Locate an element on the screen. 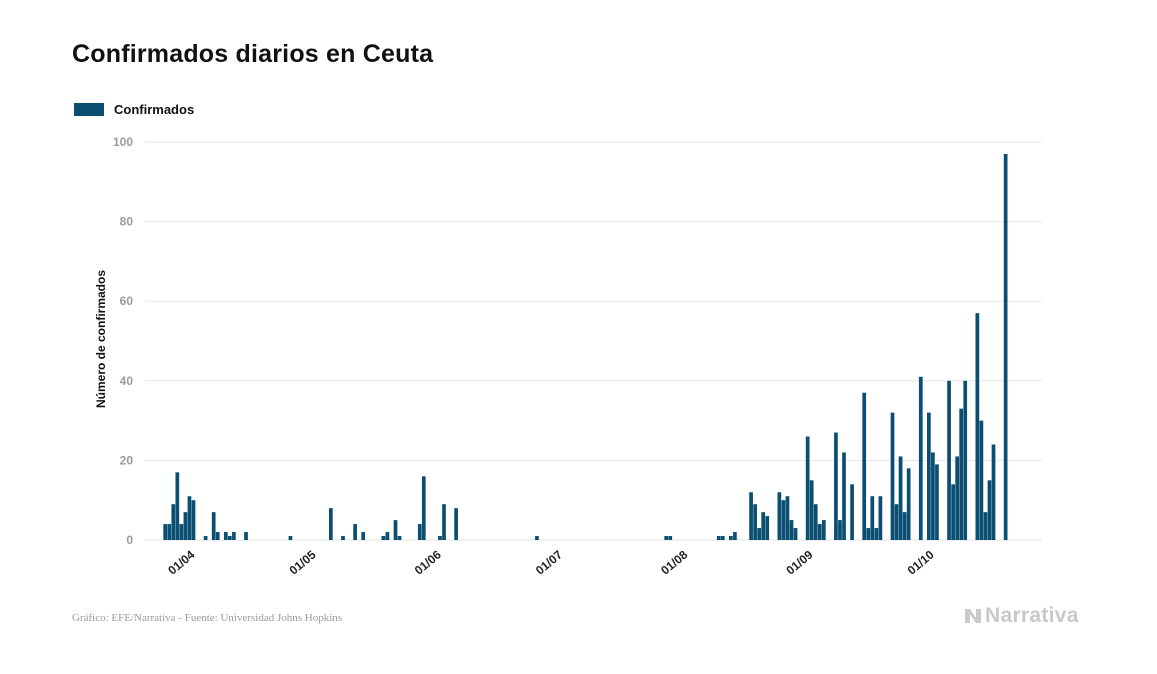 The image size is (1157, 674). narrativa-logo-icon is located at coordinates (973, 616).